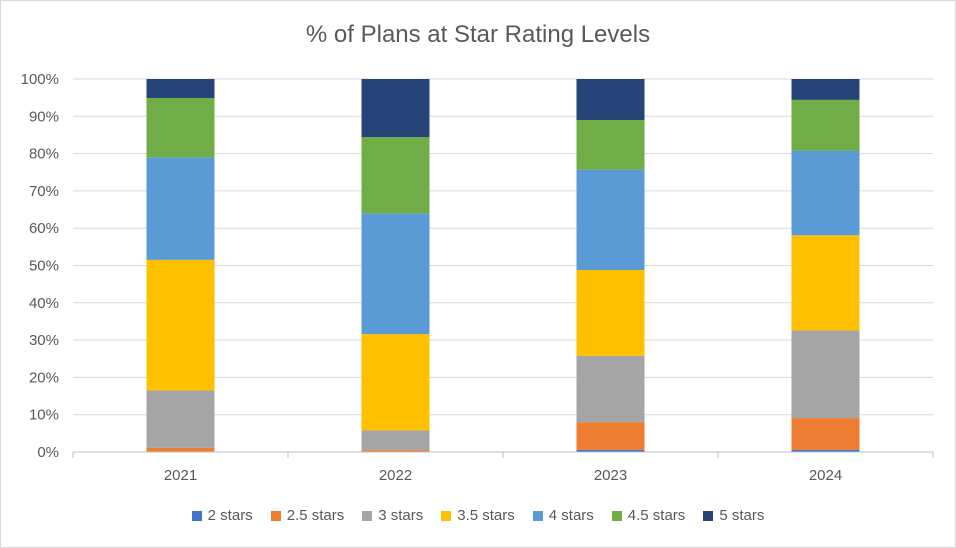 This screenshot has width=956, height=548. I want to click on y-tick-label: 30%, so click(44, 340).